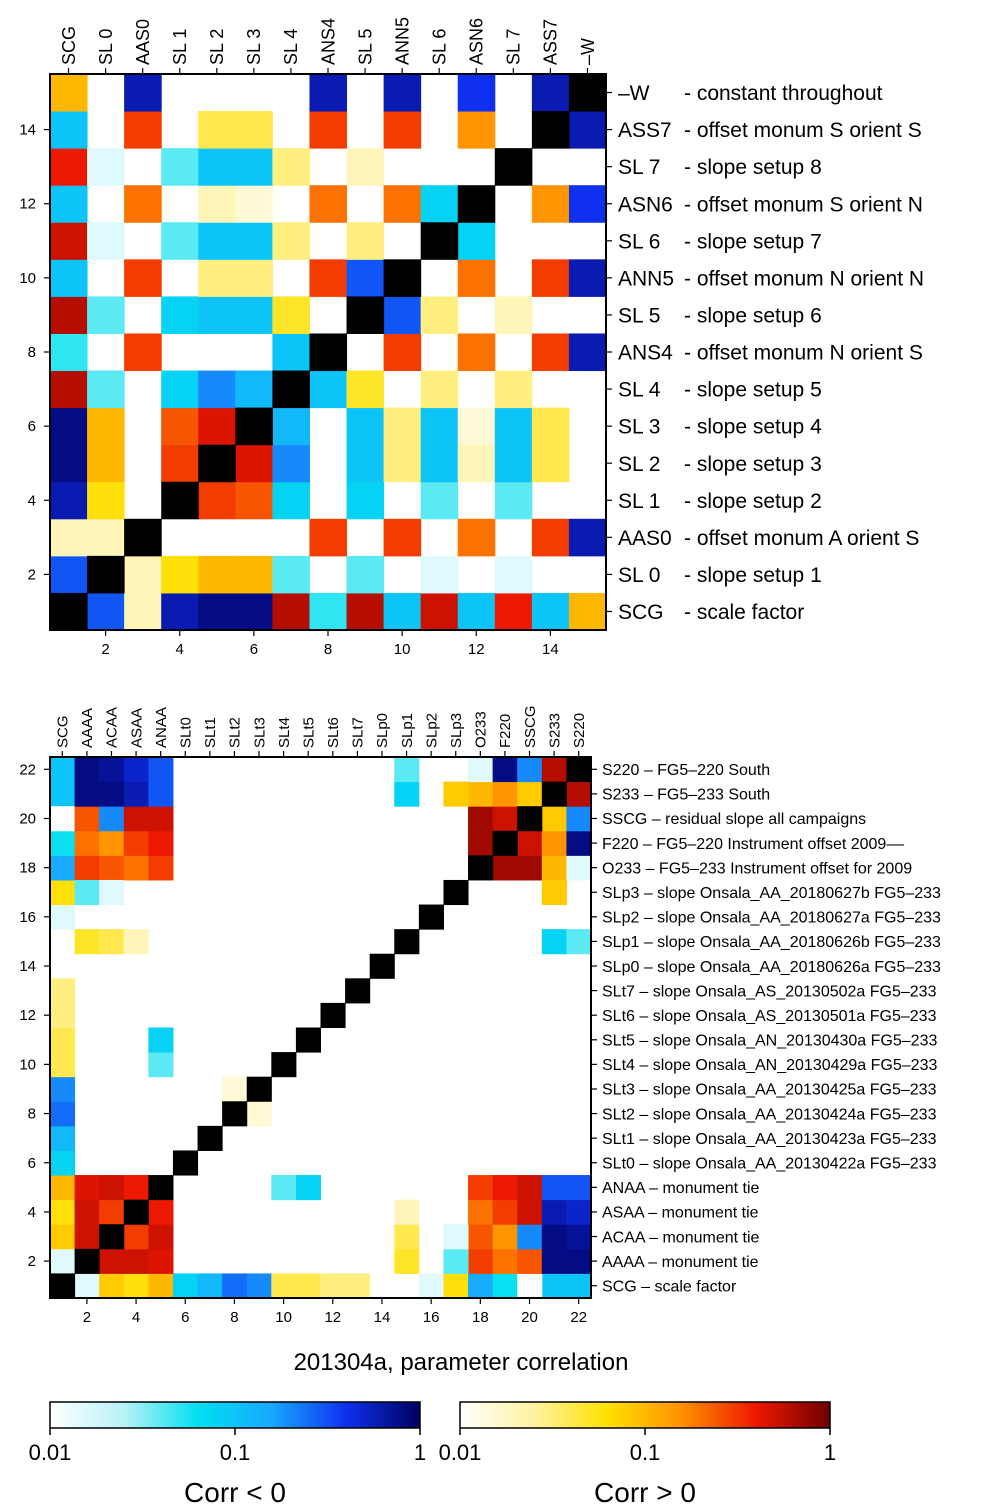 The width and height of the screenshot is (986, 1512). What do you see at coordinates (180, 649) in the screenshot?
I see `x-tick-label: 4` at bounding box center [180, 649].